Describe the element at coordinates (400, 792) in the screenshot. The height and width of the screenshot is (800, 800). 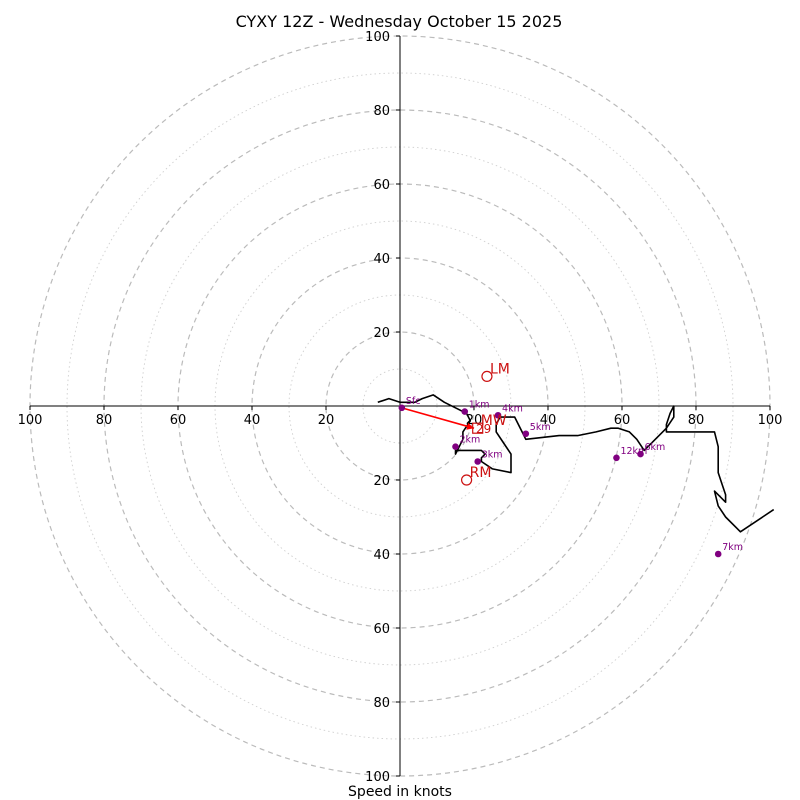
I see `x-axis-label: Speed in knots` at that location.